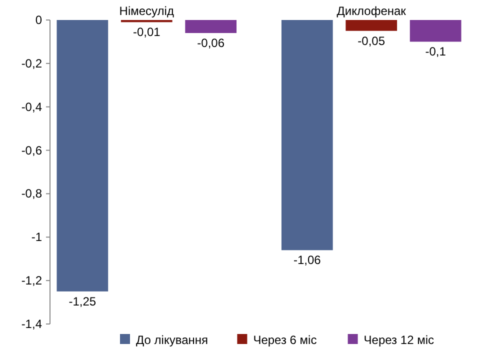 The height and width of the screenshot is (354, 478). I want to click on legend-label: До лікування, so click(172, 340).